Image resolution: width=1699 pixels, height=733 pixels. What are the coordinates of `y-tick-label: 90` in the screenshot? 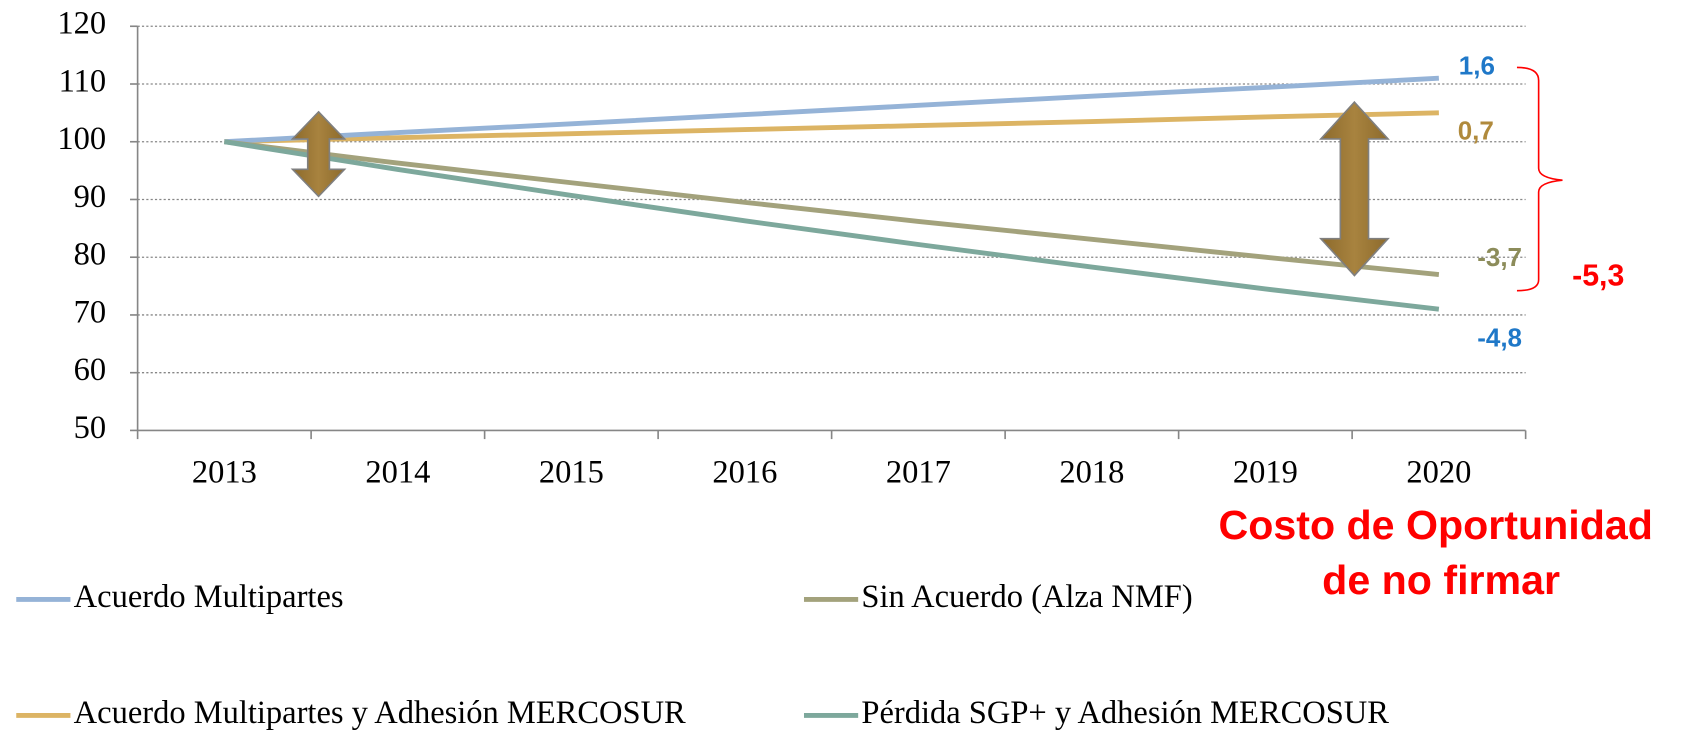 It's located at (90, 197).